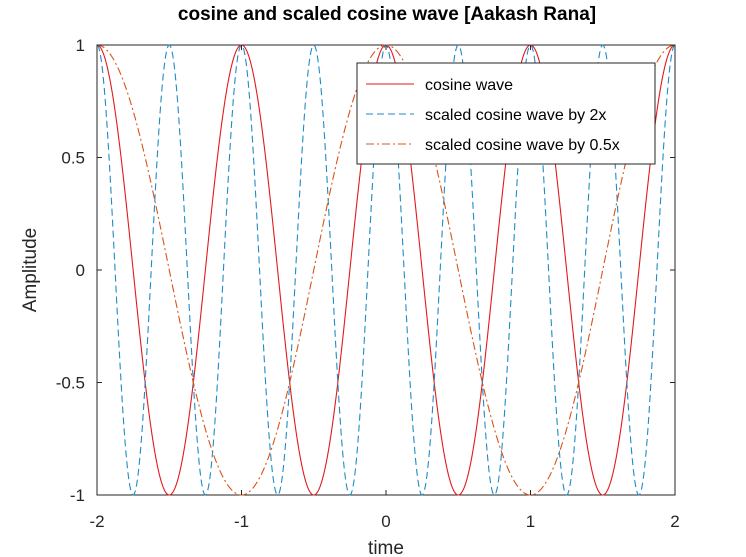 The height and width of the screenshot is (557, 746). Describe the element at coordinates (469, 85) in the screenshot. I see `legend-label: cosine wave` at that location.